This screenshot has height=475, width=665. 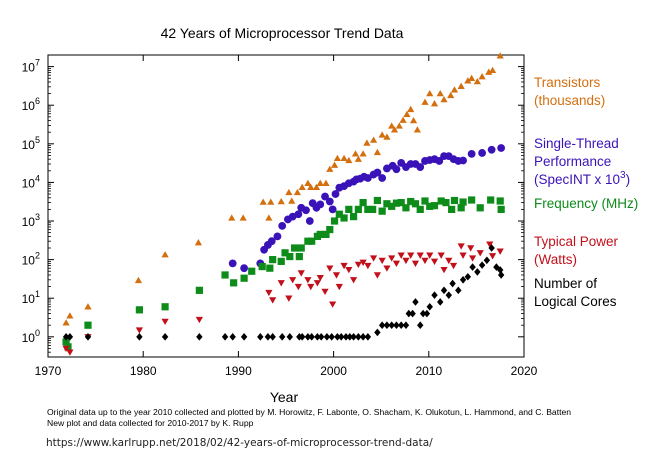 What do you see at coordinates (567, 82) in the screenshot?
I see `series-label-line: Transistors` at bounding box center [567, 82].